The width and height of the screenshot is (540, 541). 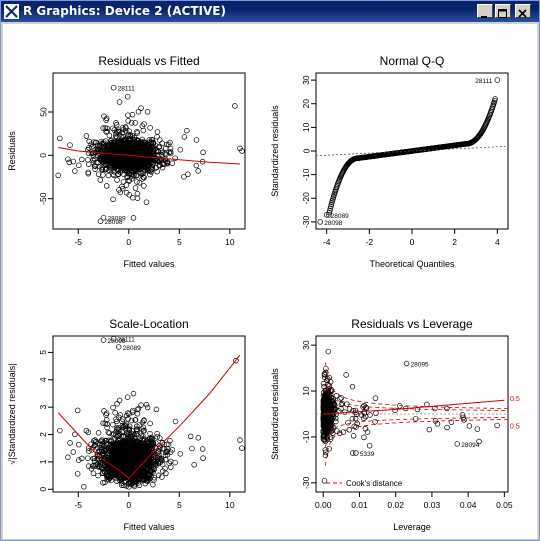 I want to click on y-tick-label: 3, so click(x=43, y=407).